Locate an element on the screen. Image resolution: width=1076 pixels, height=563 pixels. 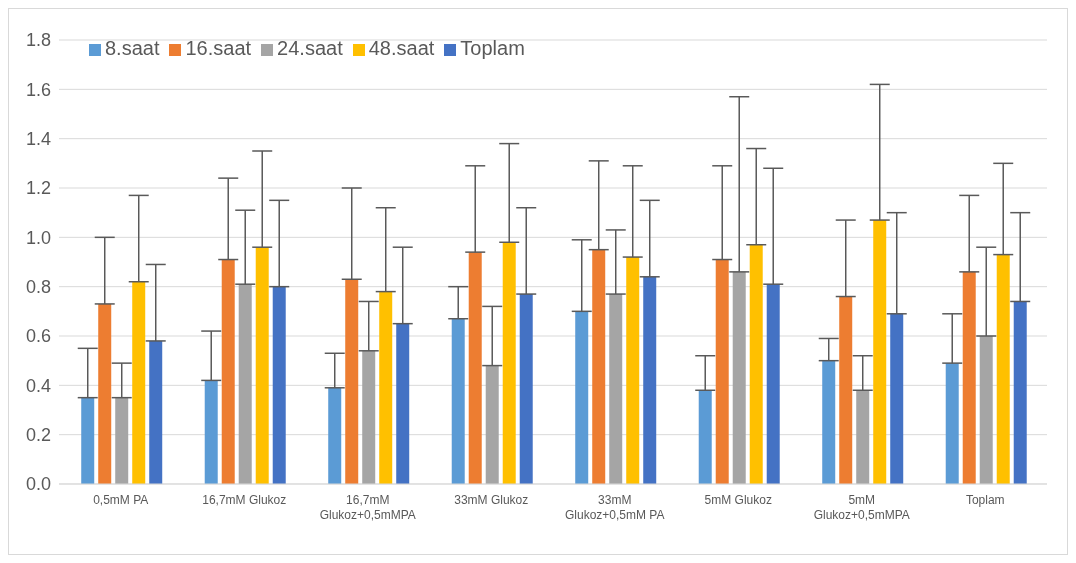
y-tick-label: 0.0 is located at coordinates (38, 484).